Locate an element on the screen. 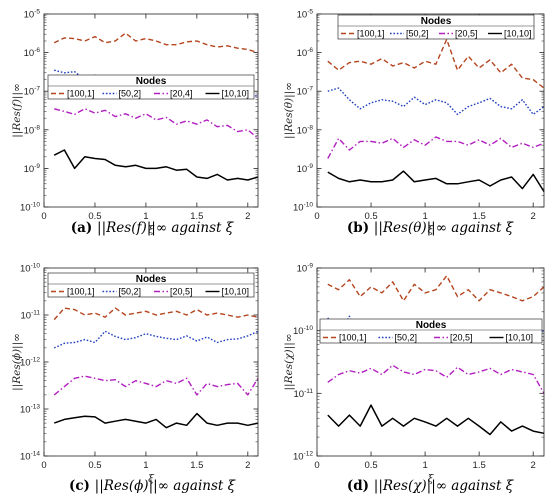 The image size is (550, 503). plot-frame is located at coordinates (151, 362).